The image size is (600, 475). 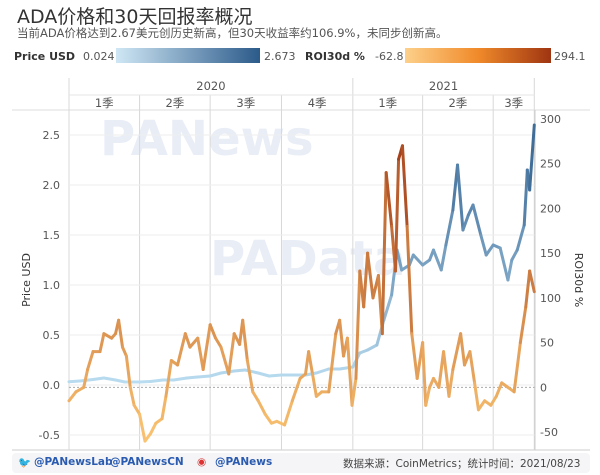 What do you see at coordinates (210, 86) in the screenshot?
I see `year-label: 2020` at bounding box center [210, 86].